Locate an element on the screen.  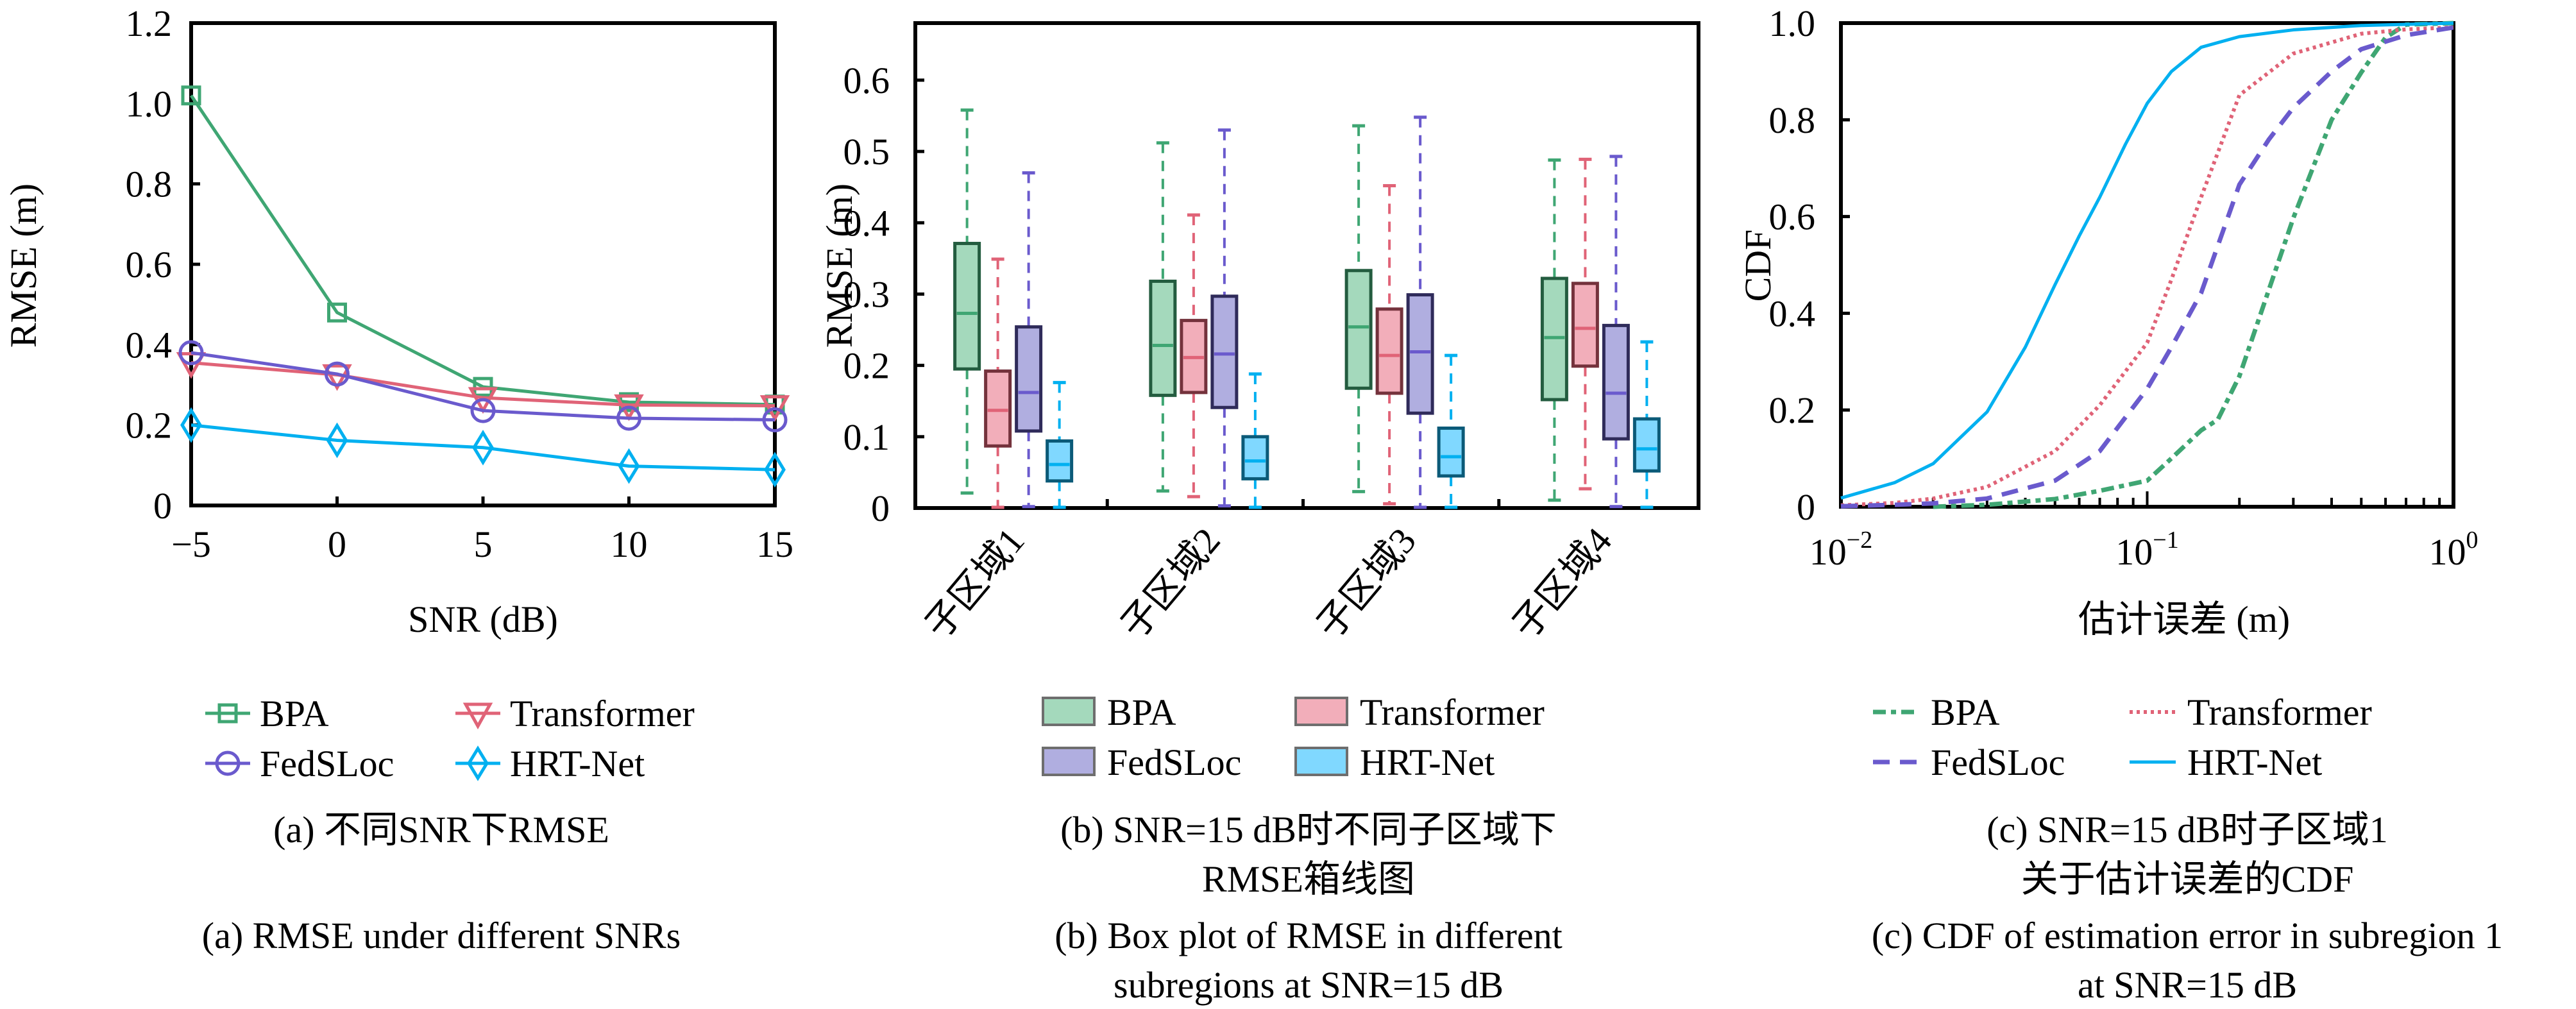
series-fedsloc is located at coordinates (483, 386).